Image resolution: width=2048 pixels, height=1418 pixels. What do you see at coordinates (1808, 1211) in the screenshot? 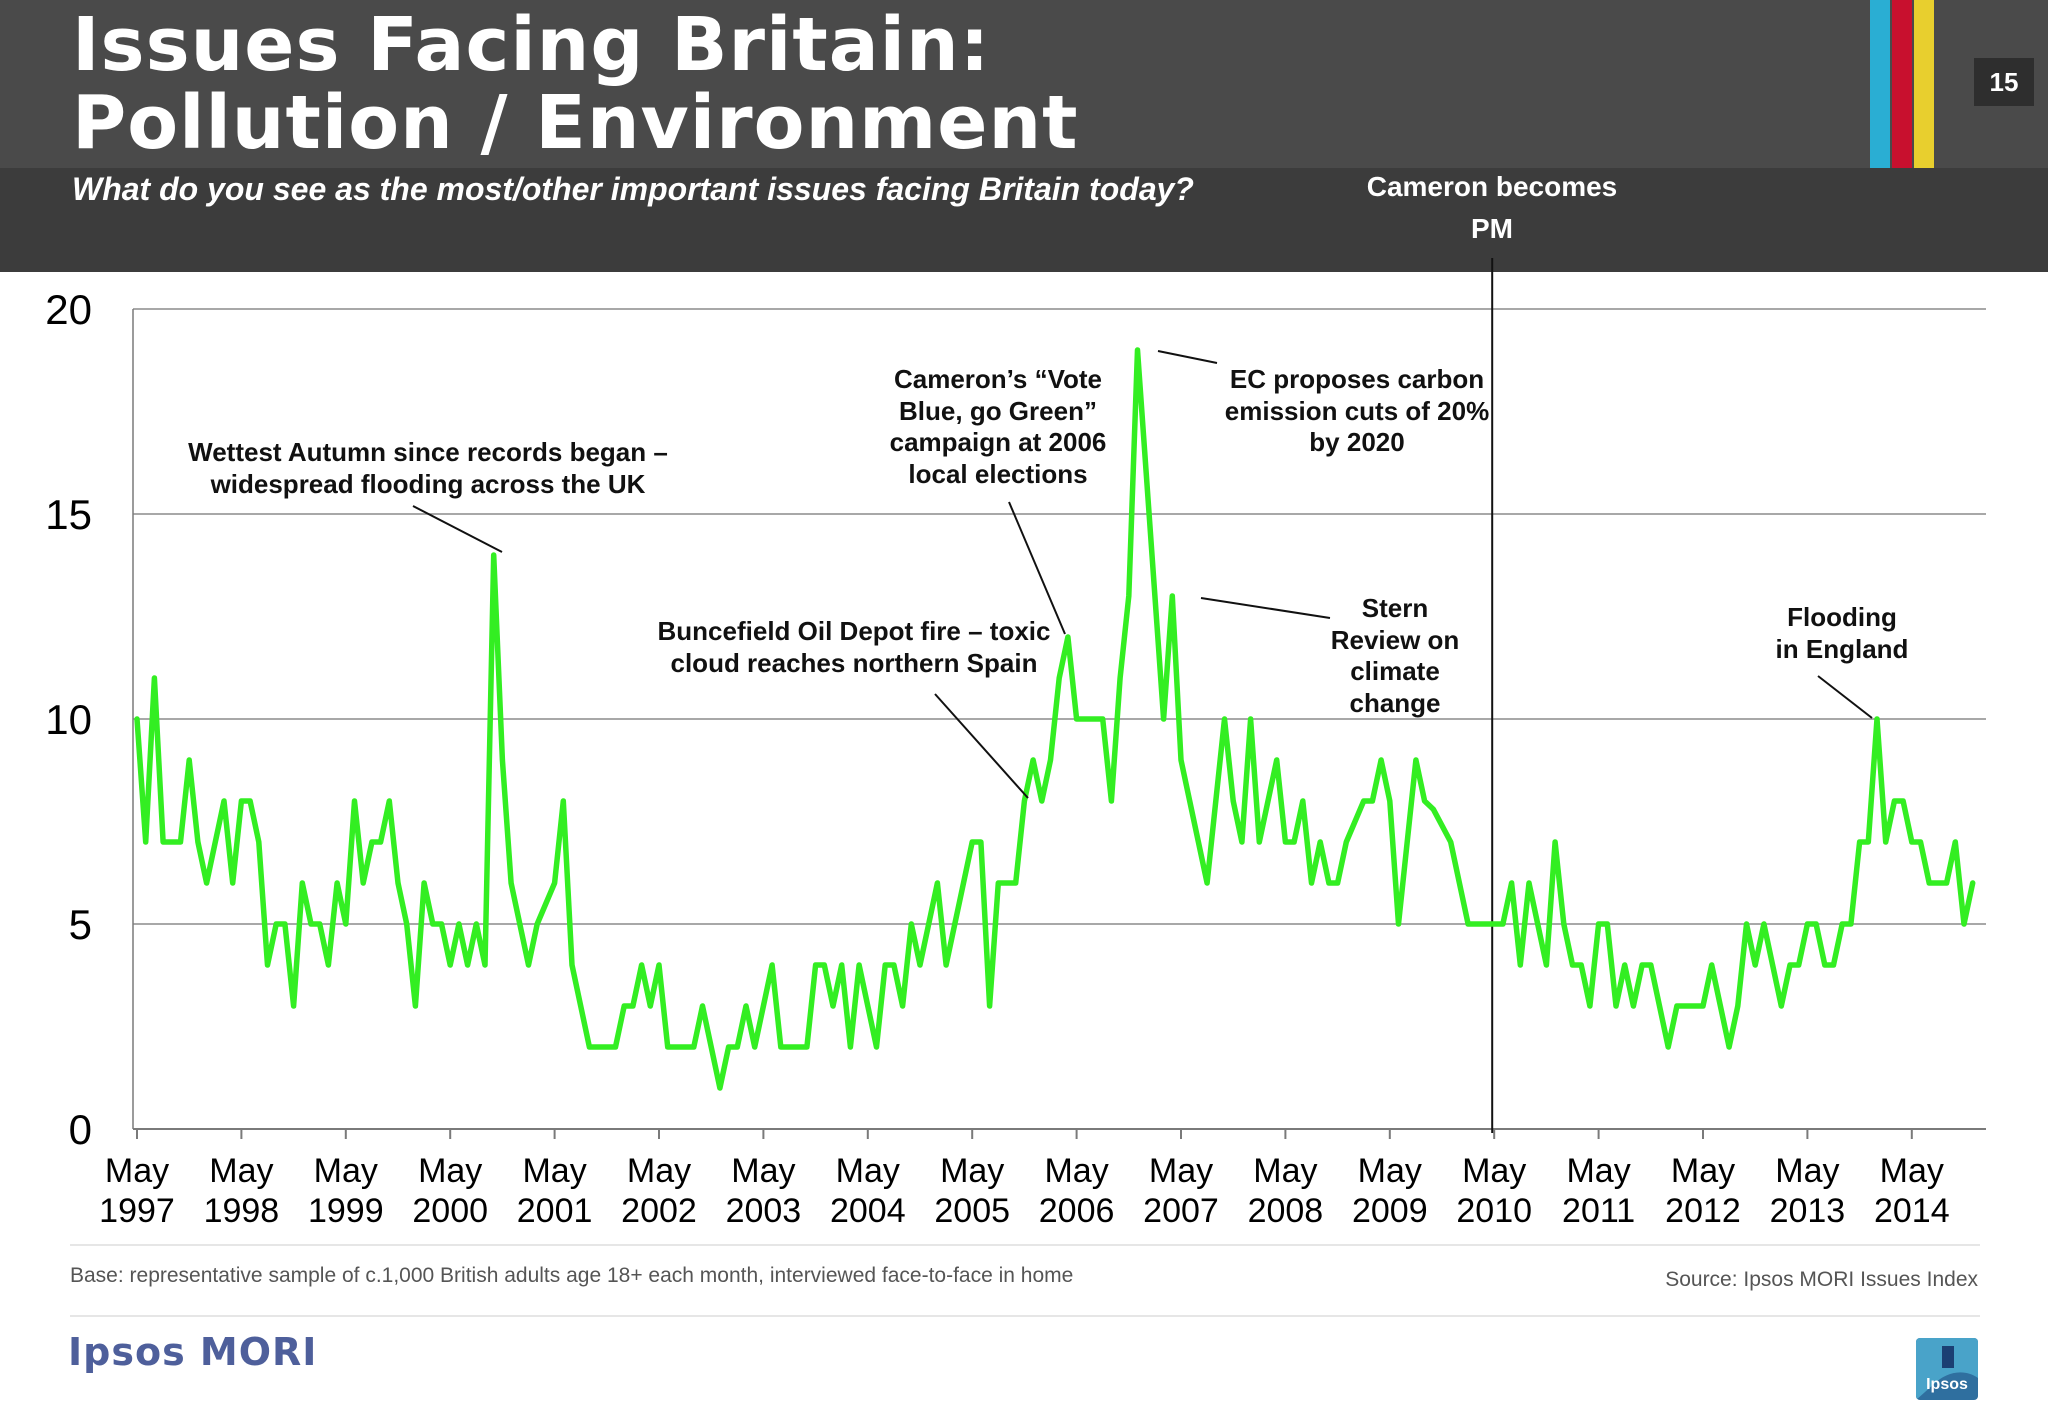
I see `x-tick-label-year: 2013` at bounding box center [1808, 1211].